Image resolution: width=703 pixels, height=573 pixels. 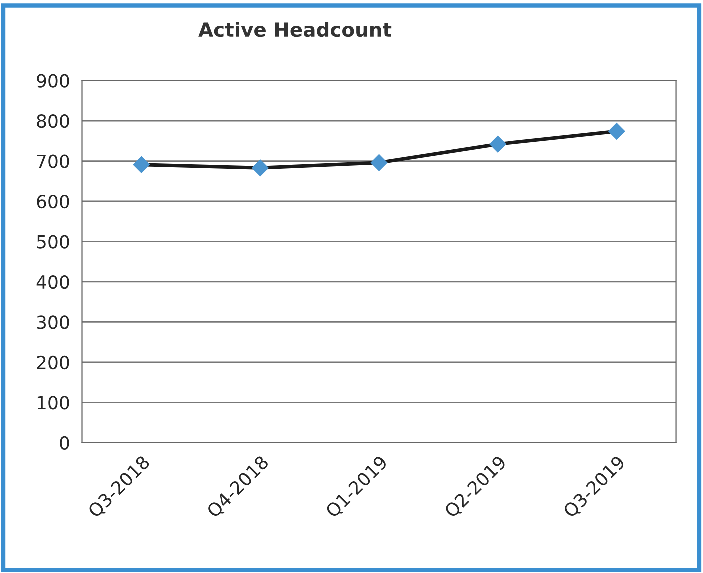 I want to click on y-tick-label: 500, so click(x=53, y=242).